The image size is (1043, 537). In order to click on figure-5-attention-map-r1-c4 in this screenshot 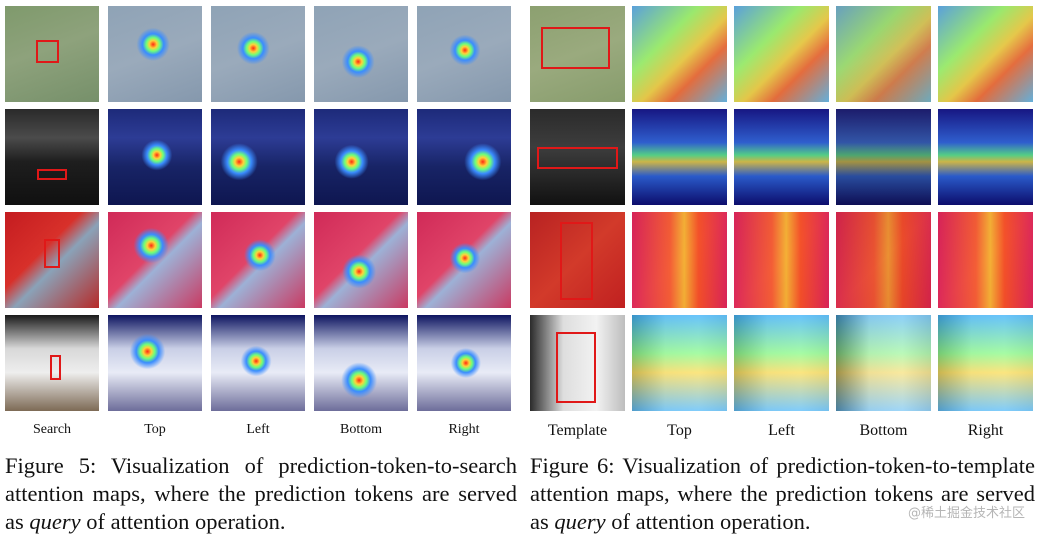, I will do `click(361, 54)`.